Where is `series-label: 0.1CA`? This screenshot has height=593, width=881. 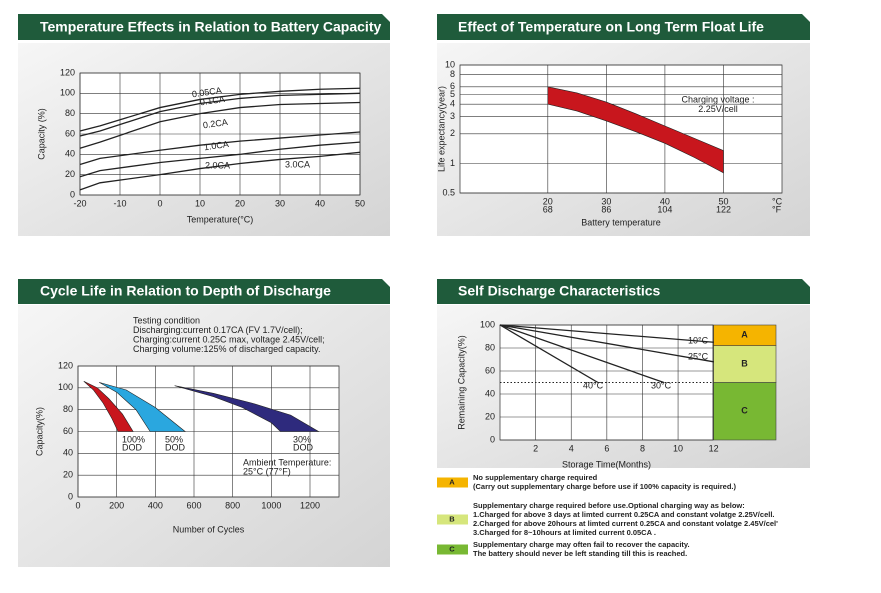
series-label: 0.1CA is located at coordinates (212, 100).